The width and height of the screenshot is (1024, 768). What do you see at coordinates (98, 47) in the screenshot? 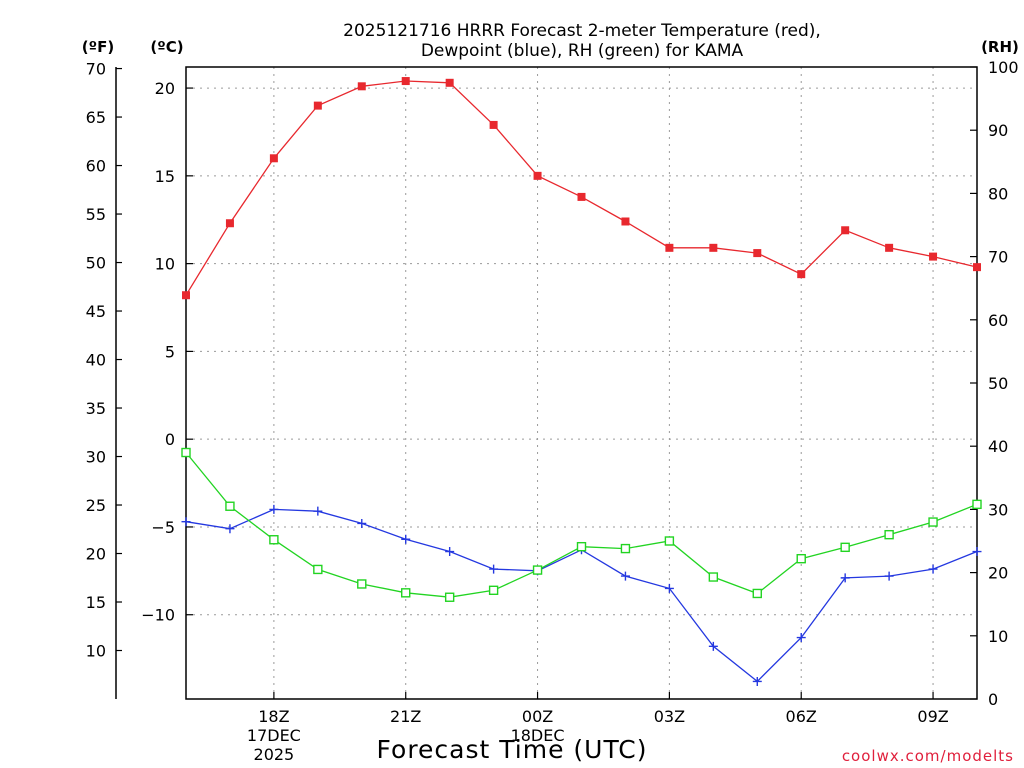
I see `fahrenheit-unit-label: (ºF)` at bounding box center [98, 47].